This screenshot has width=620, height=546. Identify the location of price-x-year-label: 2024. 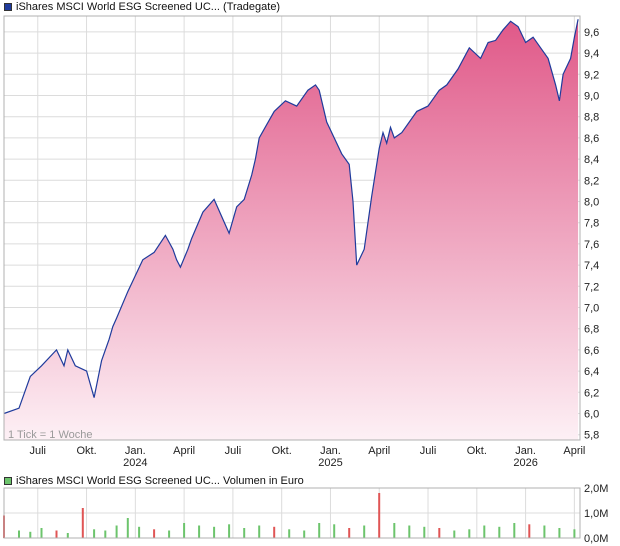
(135, 463).